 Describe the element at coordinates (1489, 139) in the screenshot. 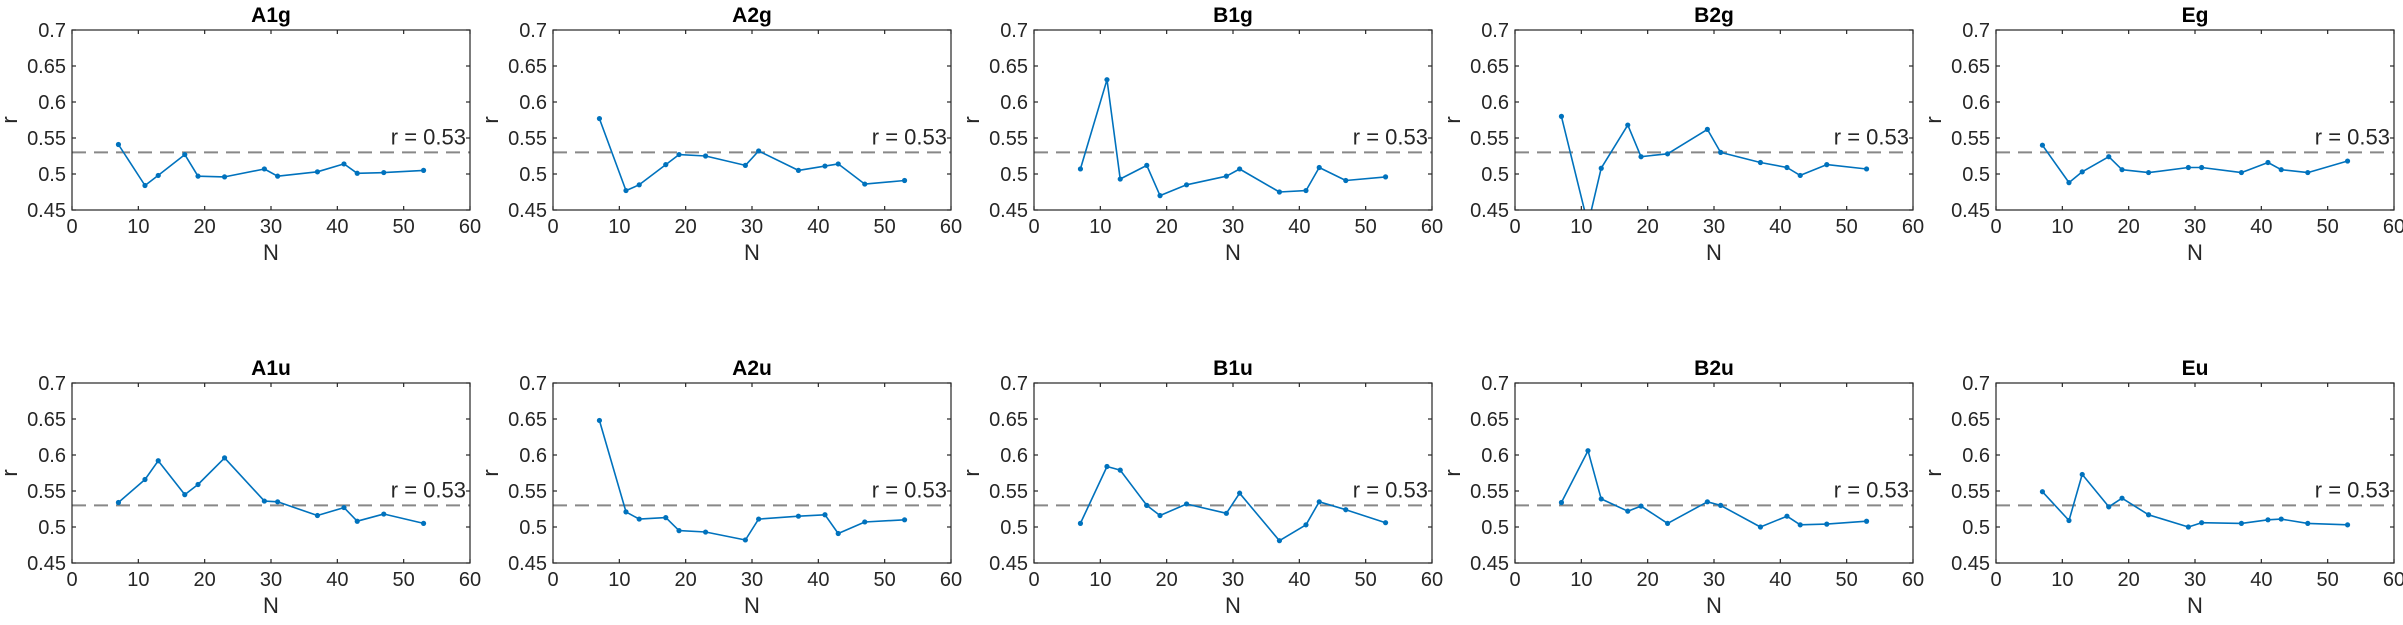

I see `y-tick-label: 0.55` at that location.